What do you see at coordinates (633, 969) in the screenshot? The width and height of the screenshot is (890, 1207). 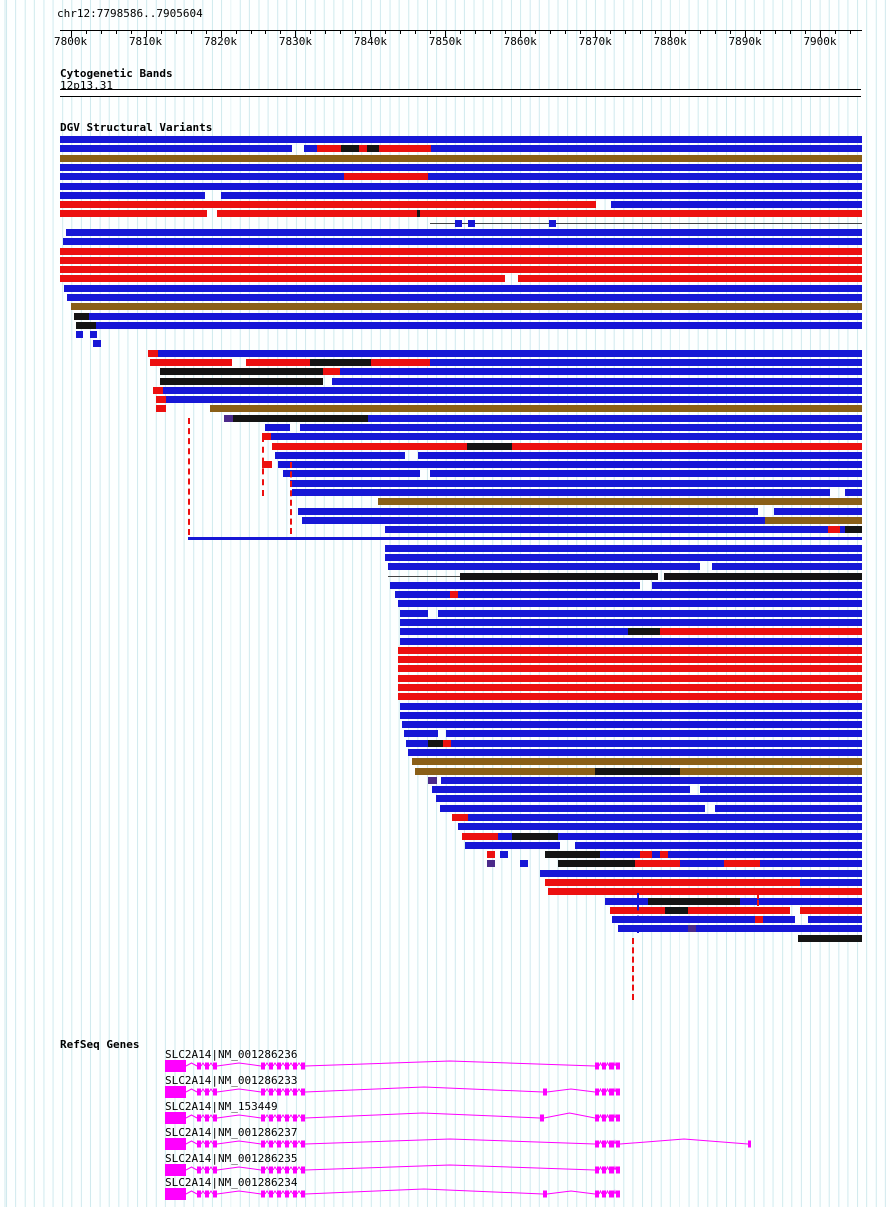 I see `variant-breakpoint-line` at bounding box center [633, 969].